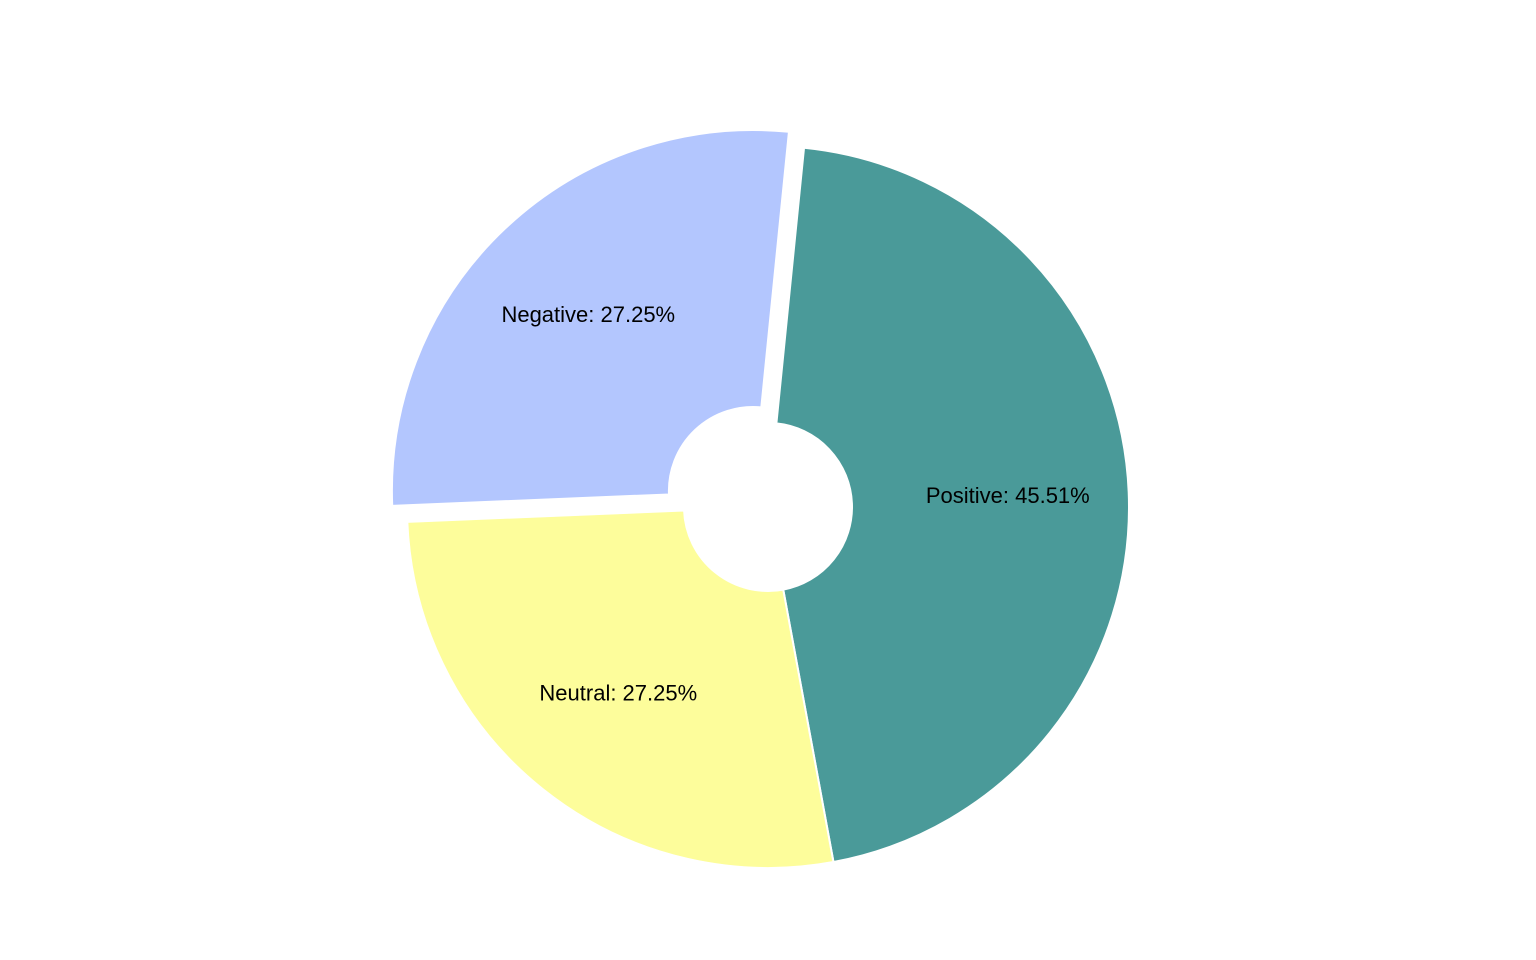  What do you see at coordinates (588, 314) in the screenshot?
I see `slice-label-negative: Negative: 27.25%` at bounding box center [588, 314].